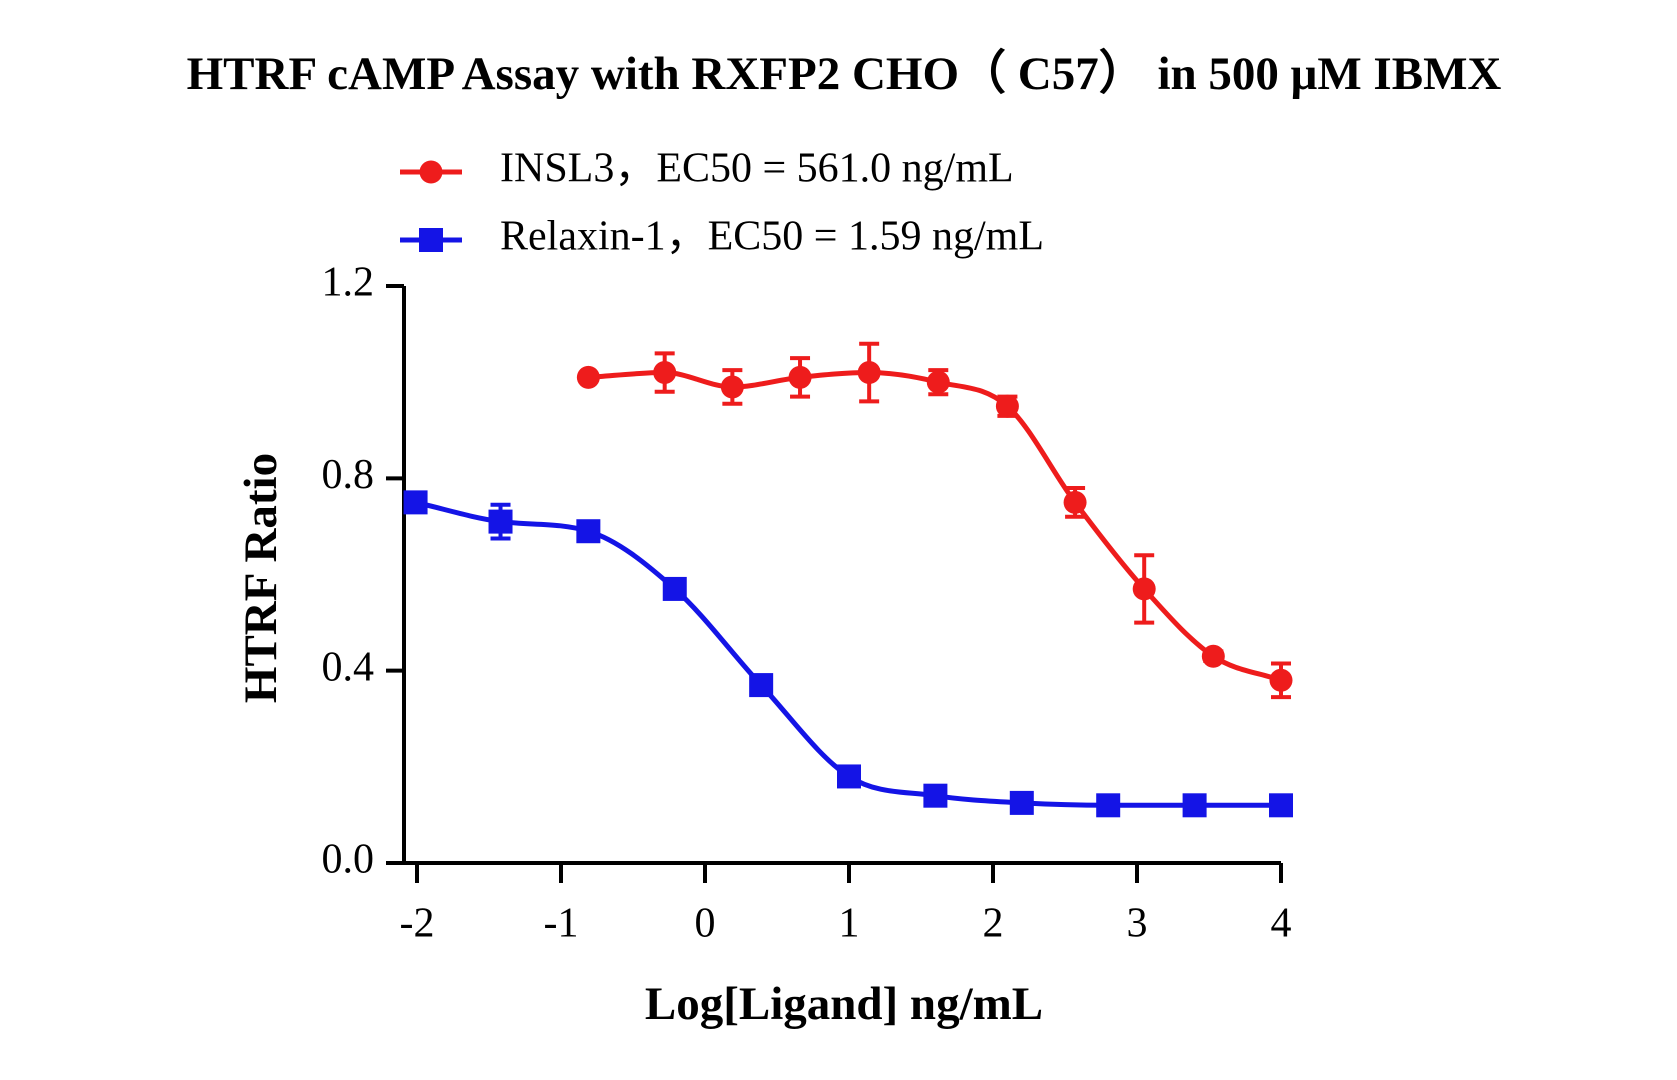  What do you see at coordinates (993, 924) in the screenshot?
I see `x-tick-label: 2` at bounding box center [993, 924].